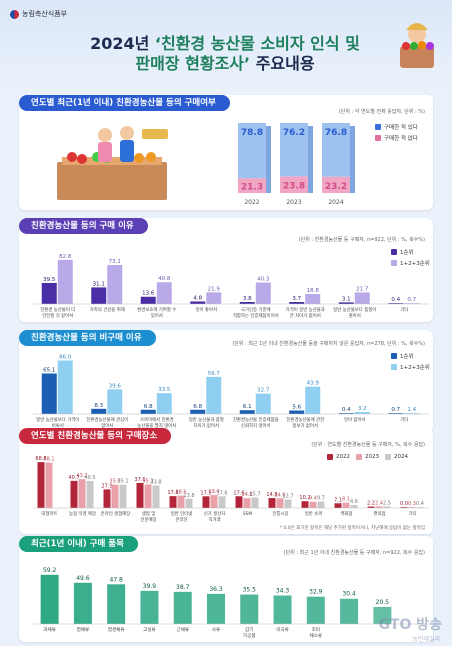 The width and height of the screenshot is (452, 646). Describe the element at coordinates (247, 299) in the screenshot. I see `data-label: 3.8` at that location.